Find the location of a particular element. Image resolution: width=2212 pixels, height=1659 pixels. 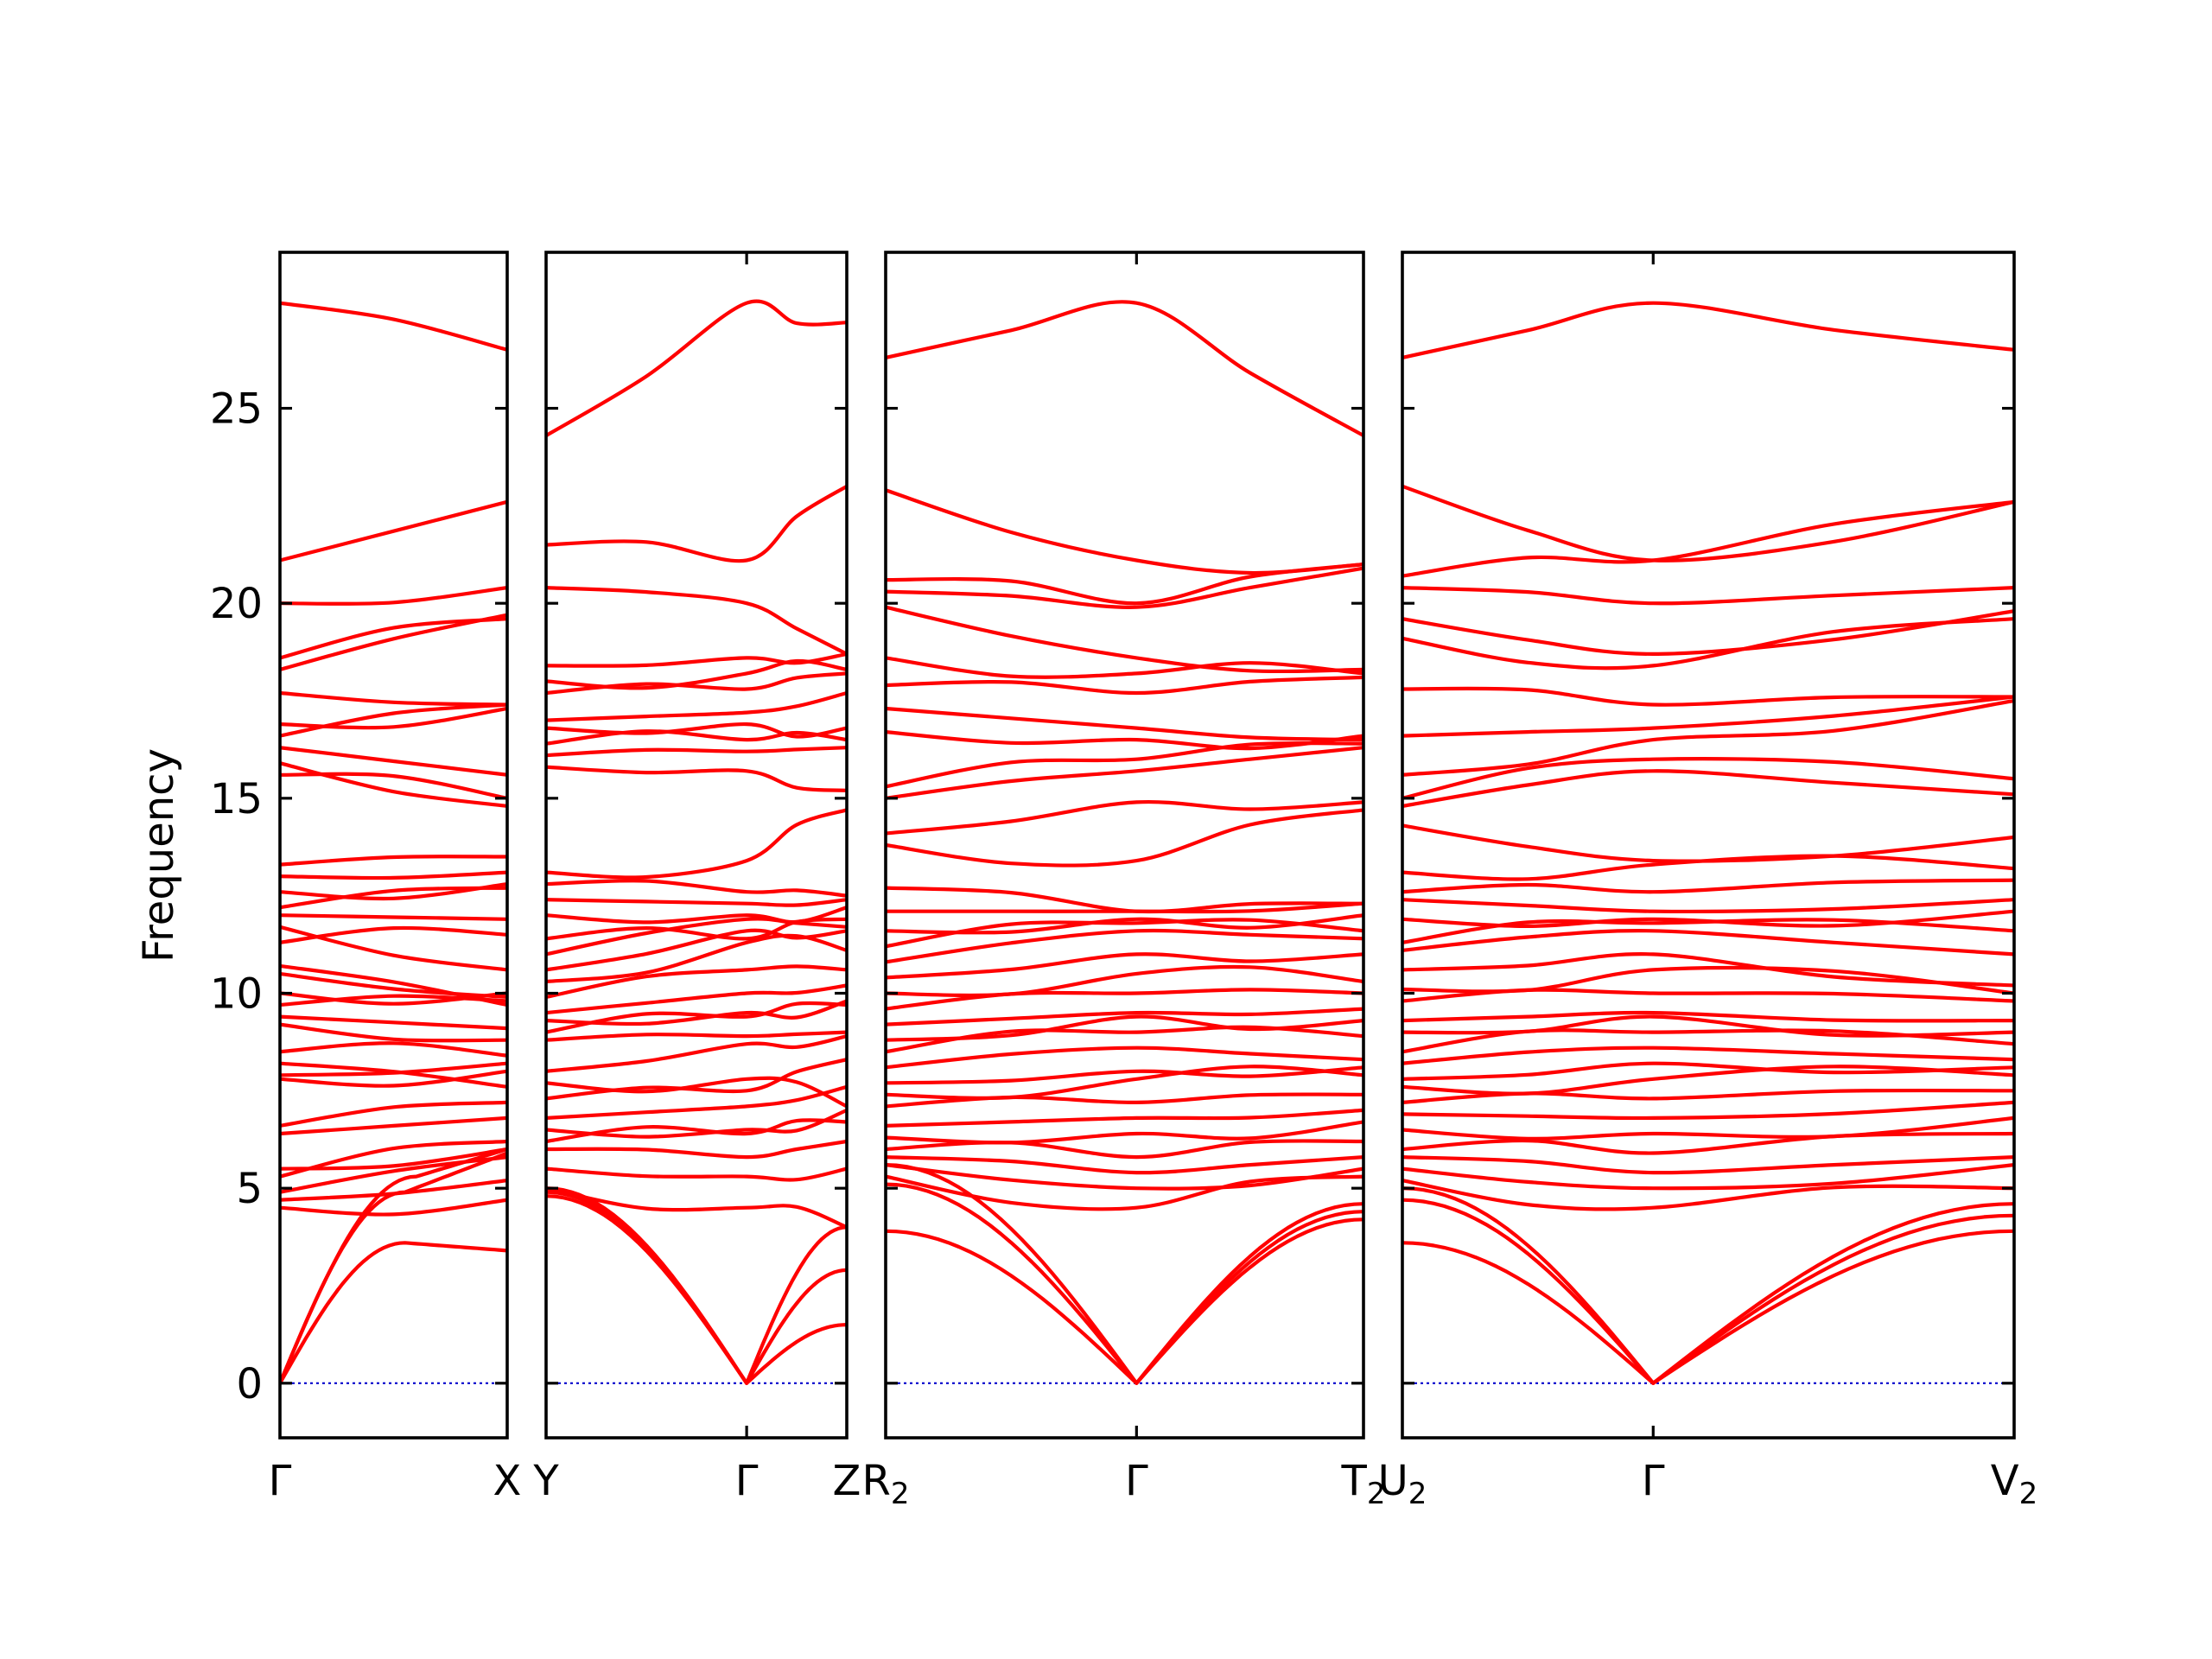

k-point-label: U2 is located at coordinates (1402, 1484).